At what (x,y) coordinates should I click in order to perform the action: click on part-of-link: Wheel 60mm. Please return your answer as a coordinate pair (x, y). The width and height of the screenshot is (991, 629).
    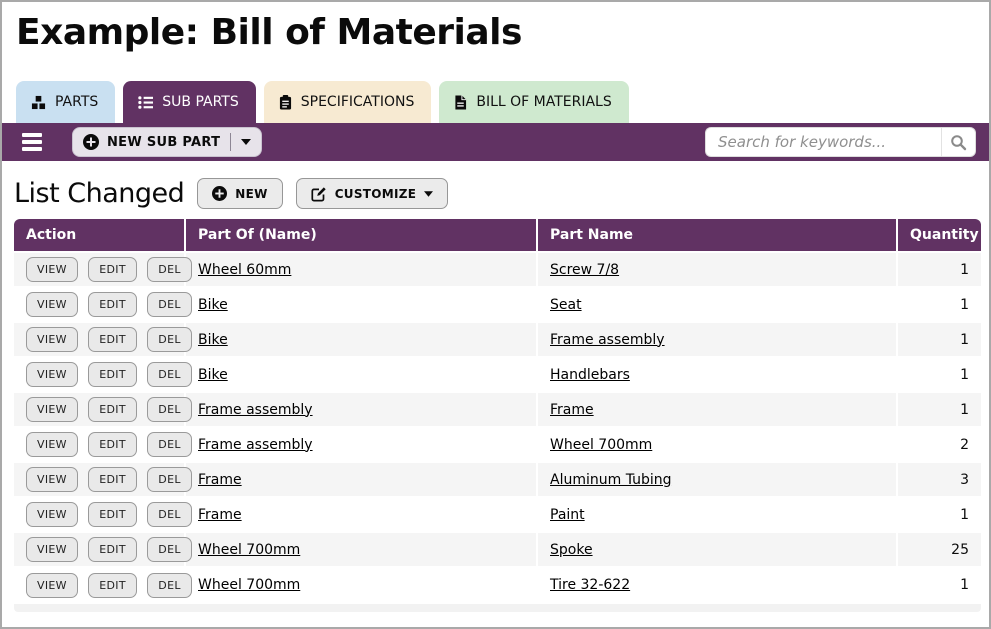
    Looking at the image, I should click on (245, 269).